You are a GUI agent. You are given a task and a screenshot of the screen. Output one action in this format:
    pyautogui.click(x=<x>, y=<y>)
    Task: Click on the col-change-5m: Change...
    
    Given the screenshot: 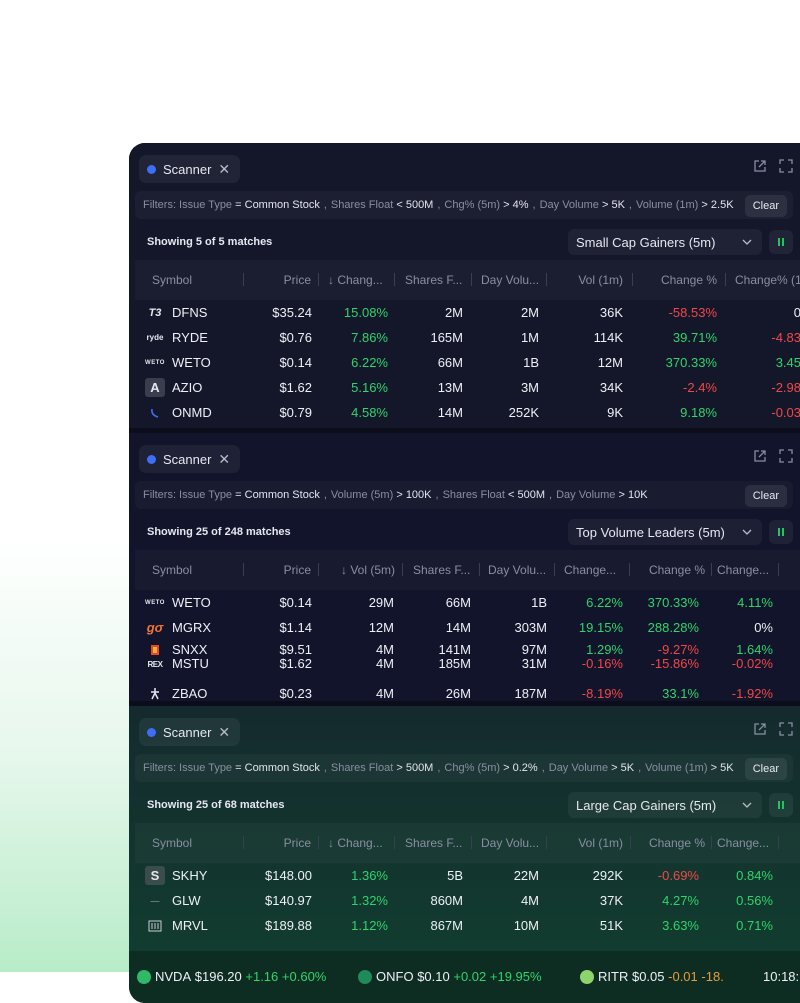 What is the action you would take?
    pyautogui.click(x=590, y=570)
    